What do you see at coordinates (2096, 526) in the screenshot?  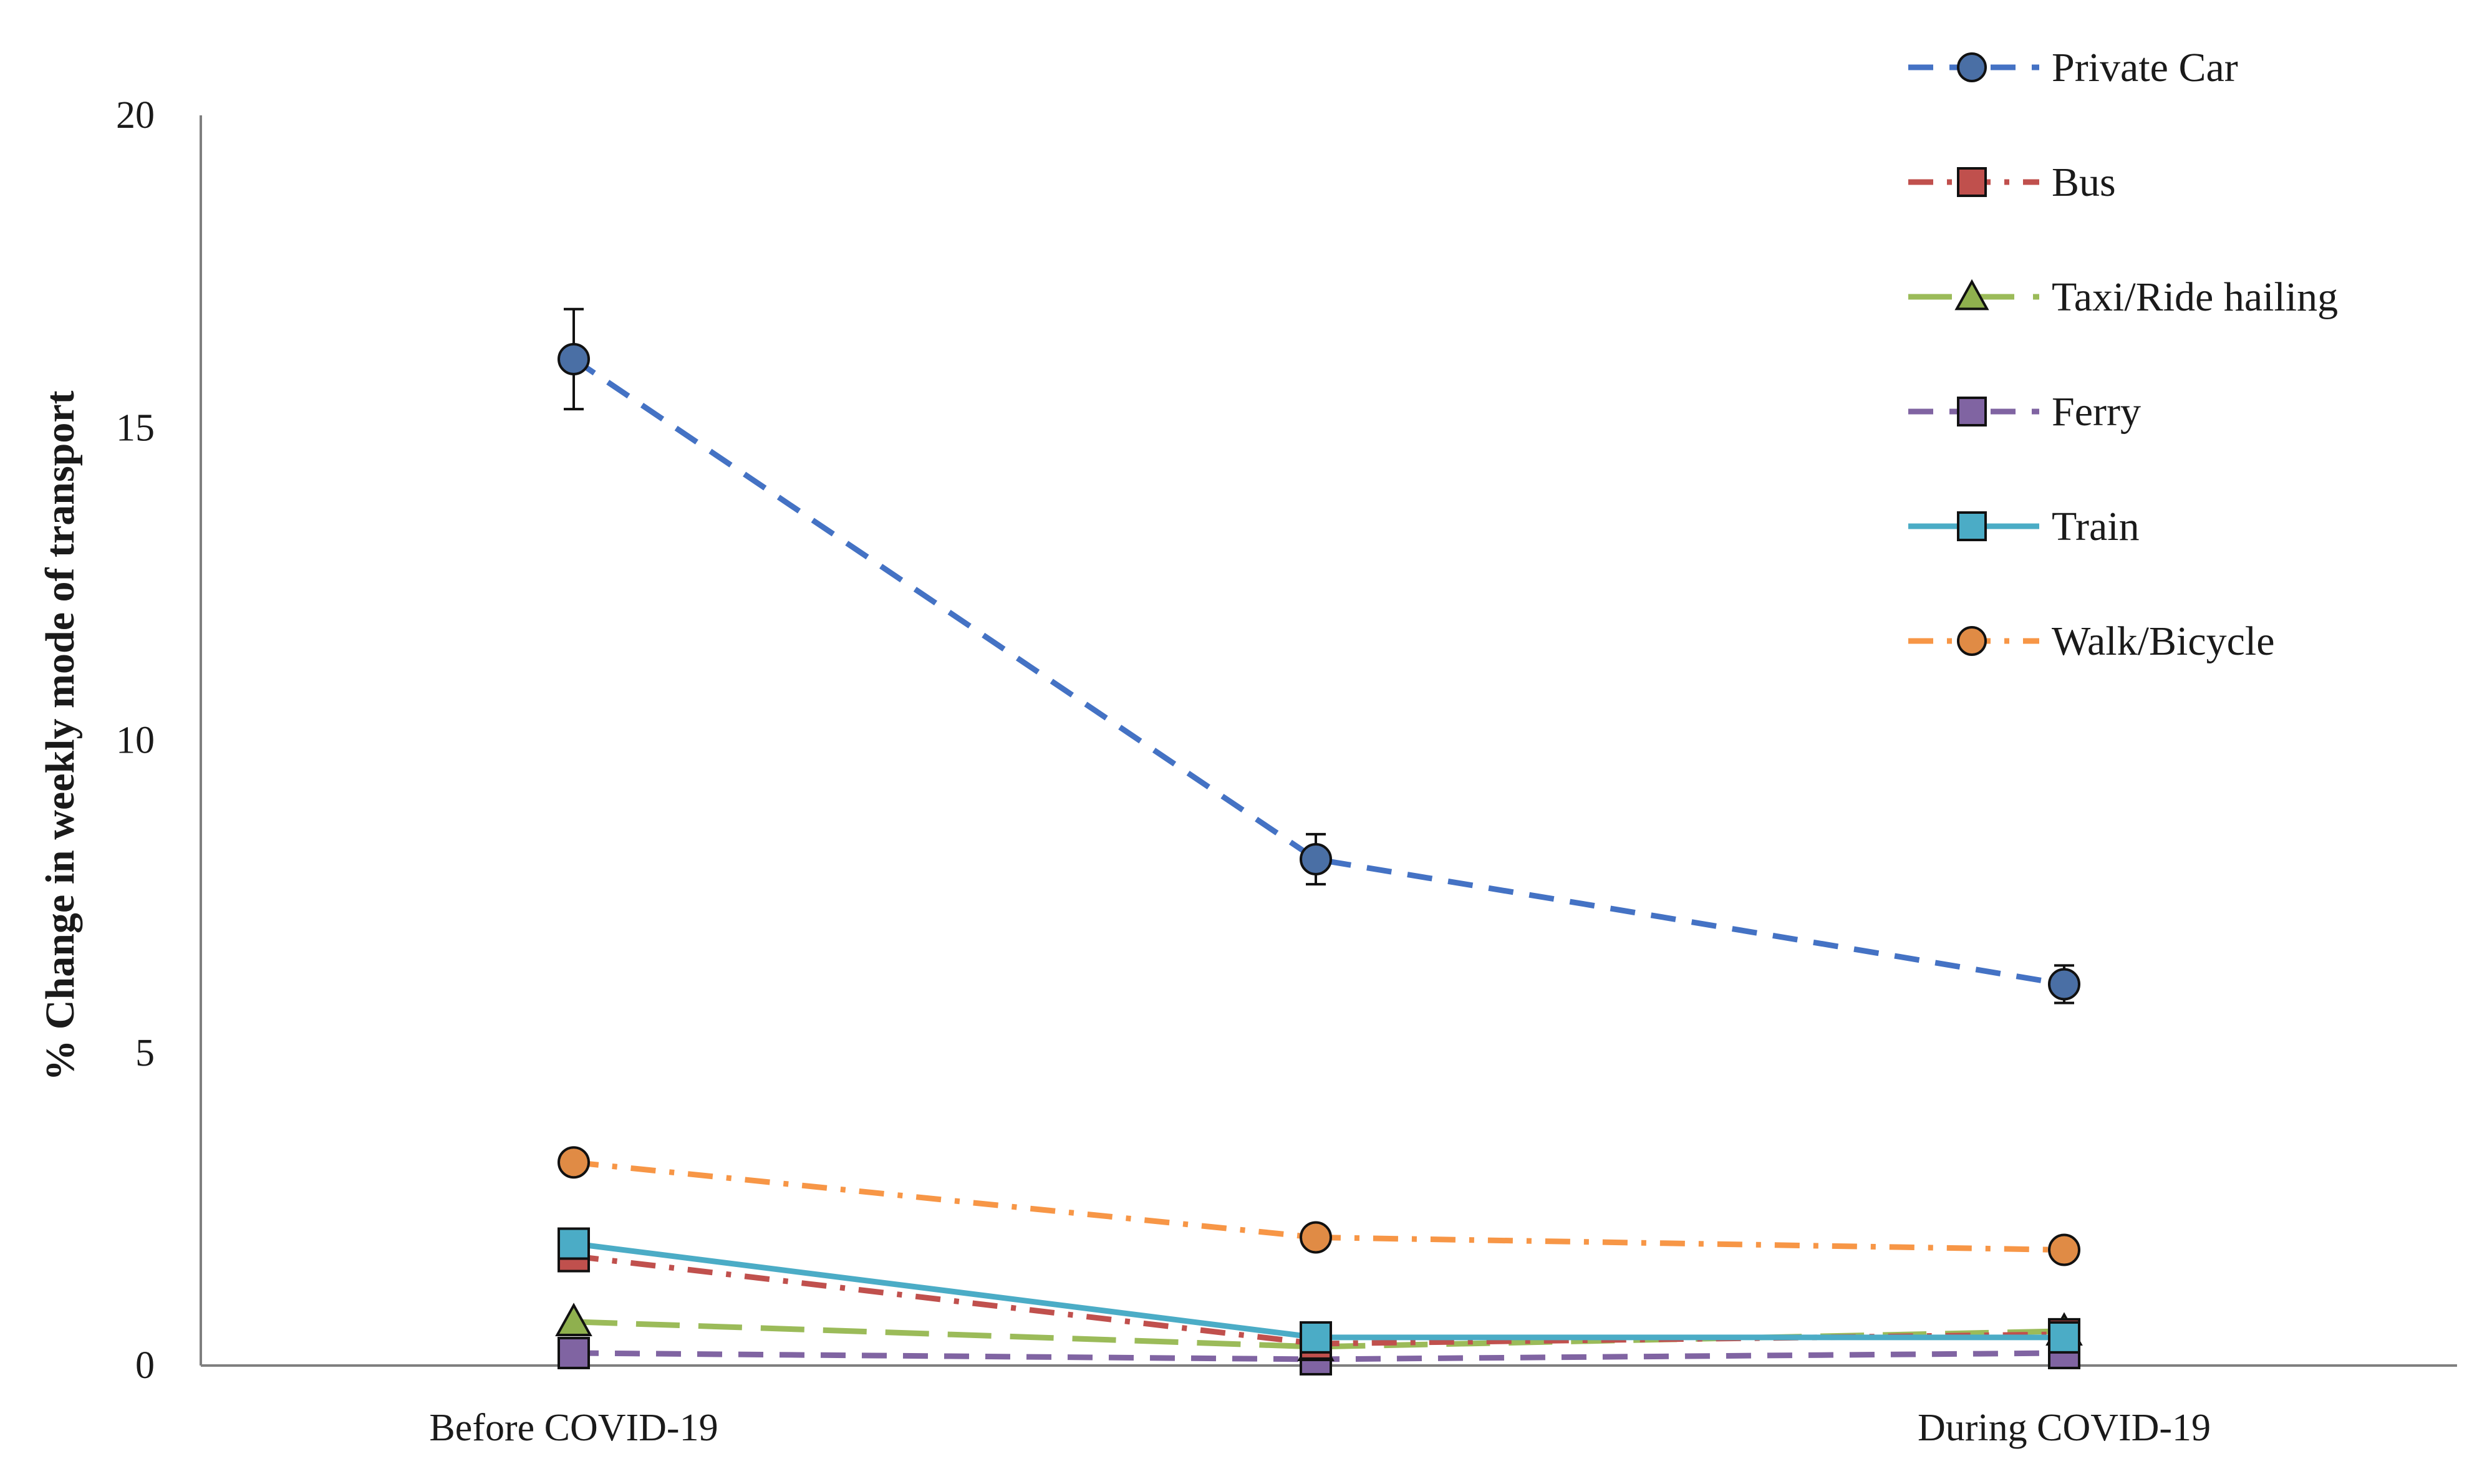 I see `legend-label: Train` at bounding box center [2096, 526].